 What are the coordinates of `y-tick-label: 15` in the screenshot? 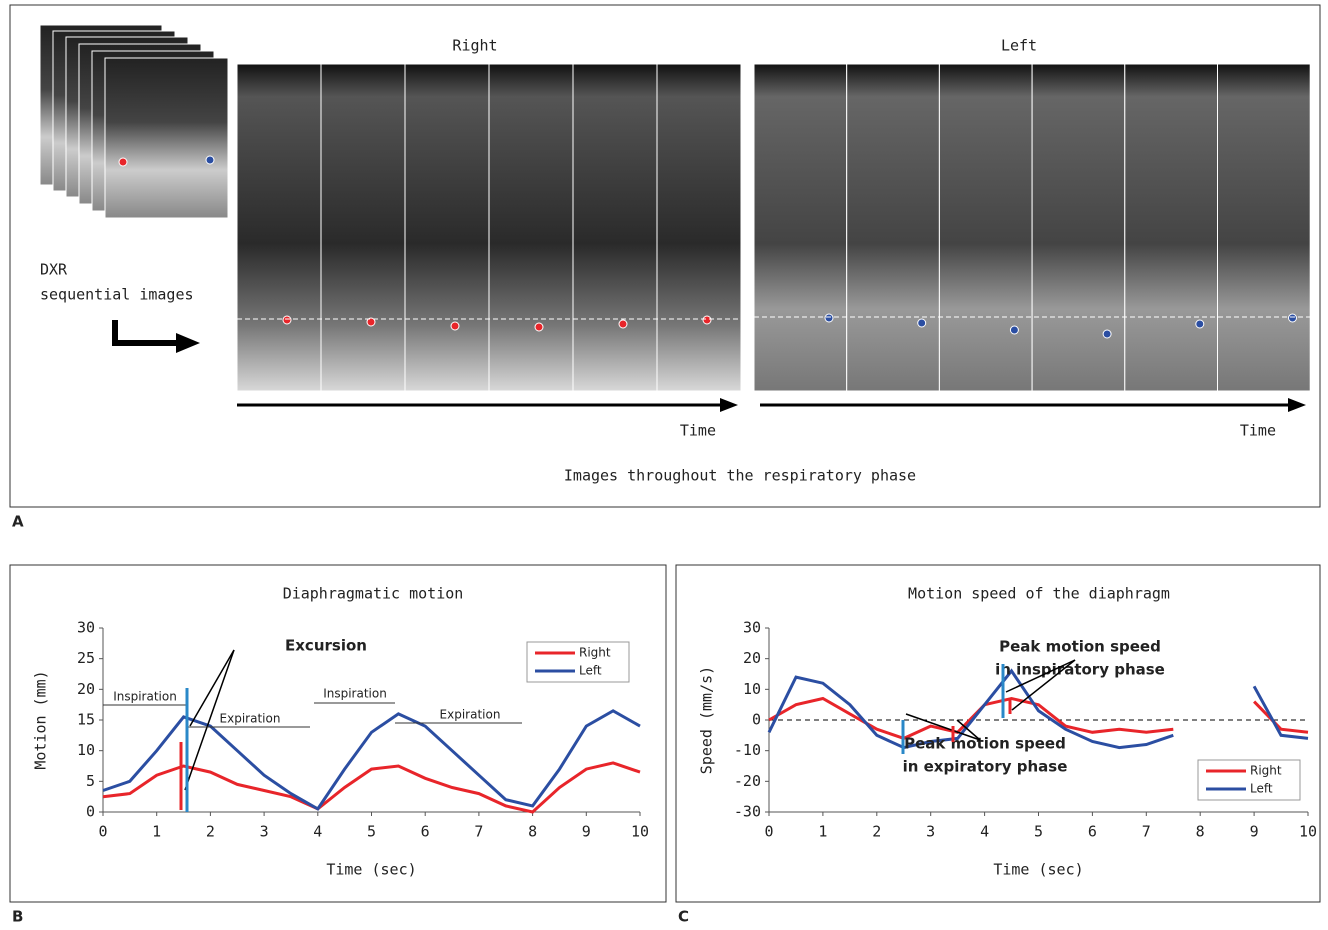 It's located at (86, 720).